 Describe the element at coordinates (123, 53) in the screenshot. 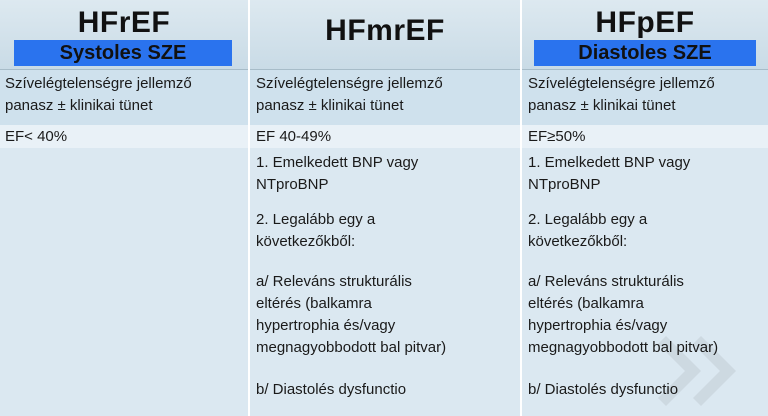

I see `column-subtitle-badge: Systoles SZE` at that location.